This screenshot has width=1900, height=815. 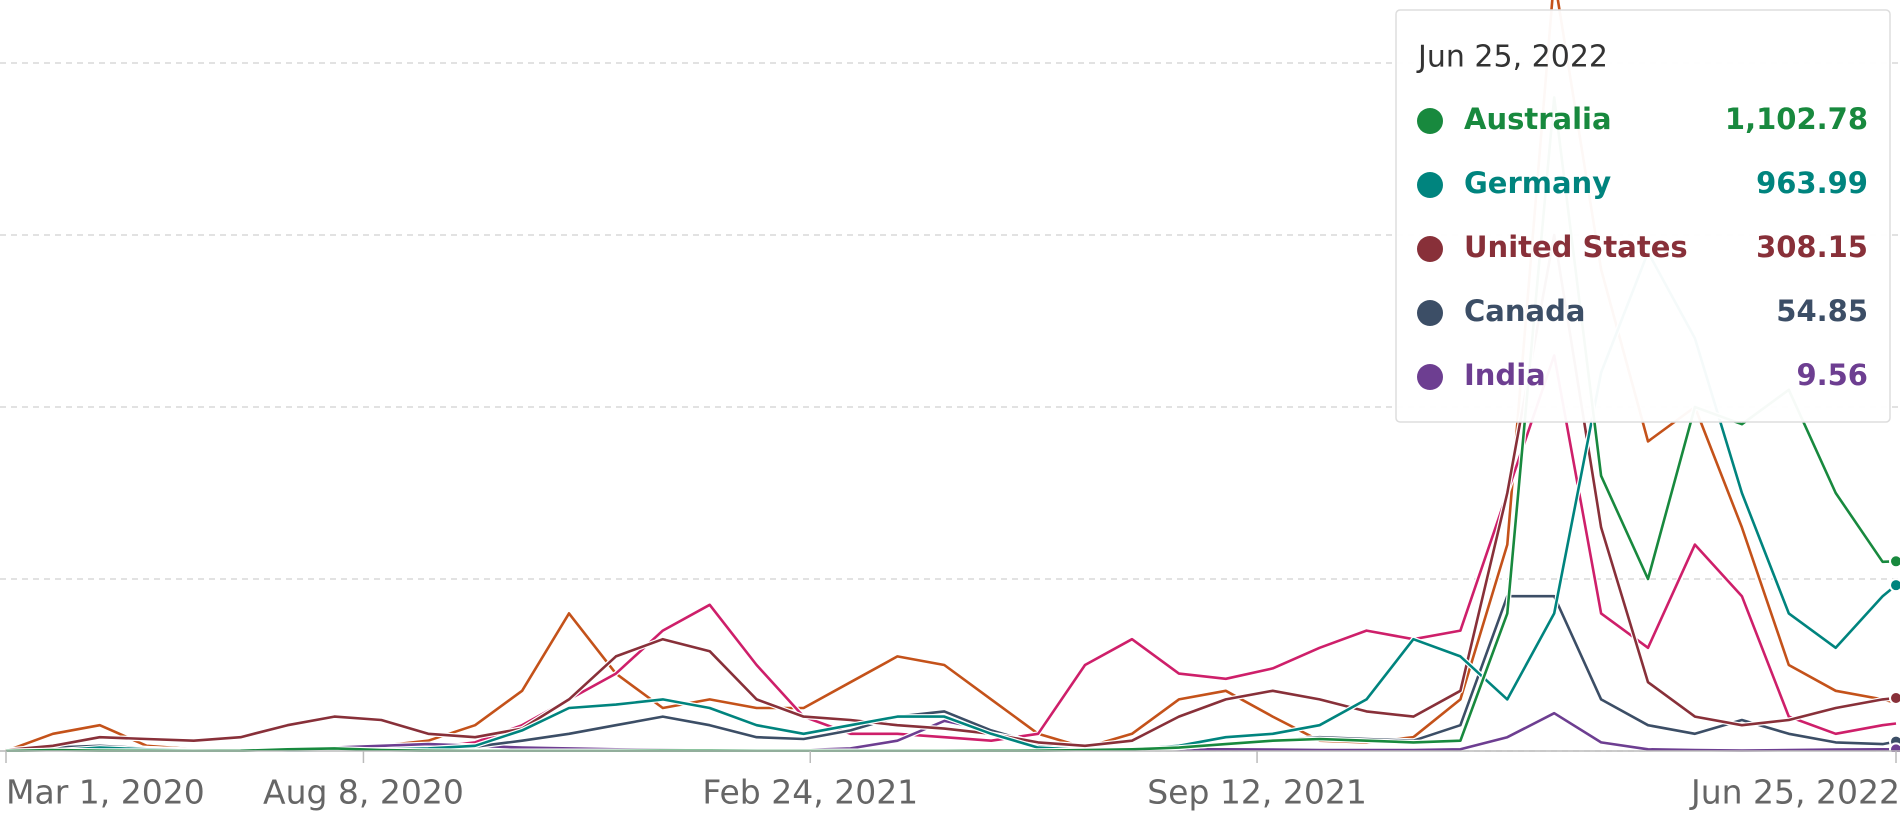 I want to click on tooltip-box, so click(x=1643, y=216).